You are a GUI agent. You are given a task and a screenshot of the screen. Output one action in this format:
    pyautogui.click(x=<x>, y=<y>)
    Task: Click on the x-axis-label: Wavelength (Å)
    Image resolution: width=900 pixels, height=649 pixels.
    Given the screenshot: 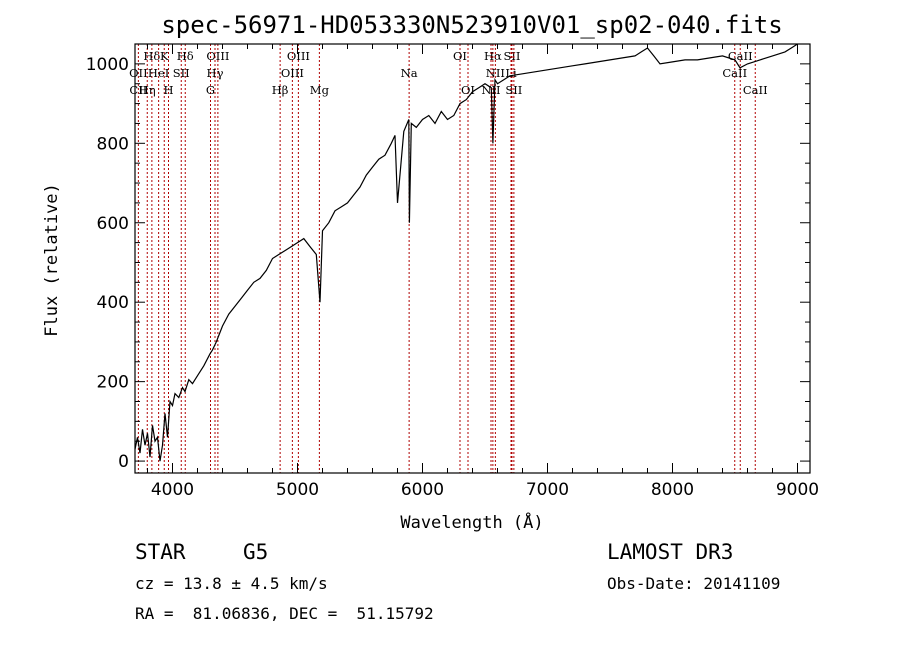 What is the action you would take?
    pyautogui.click(x=471, y=522)
    